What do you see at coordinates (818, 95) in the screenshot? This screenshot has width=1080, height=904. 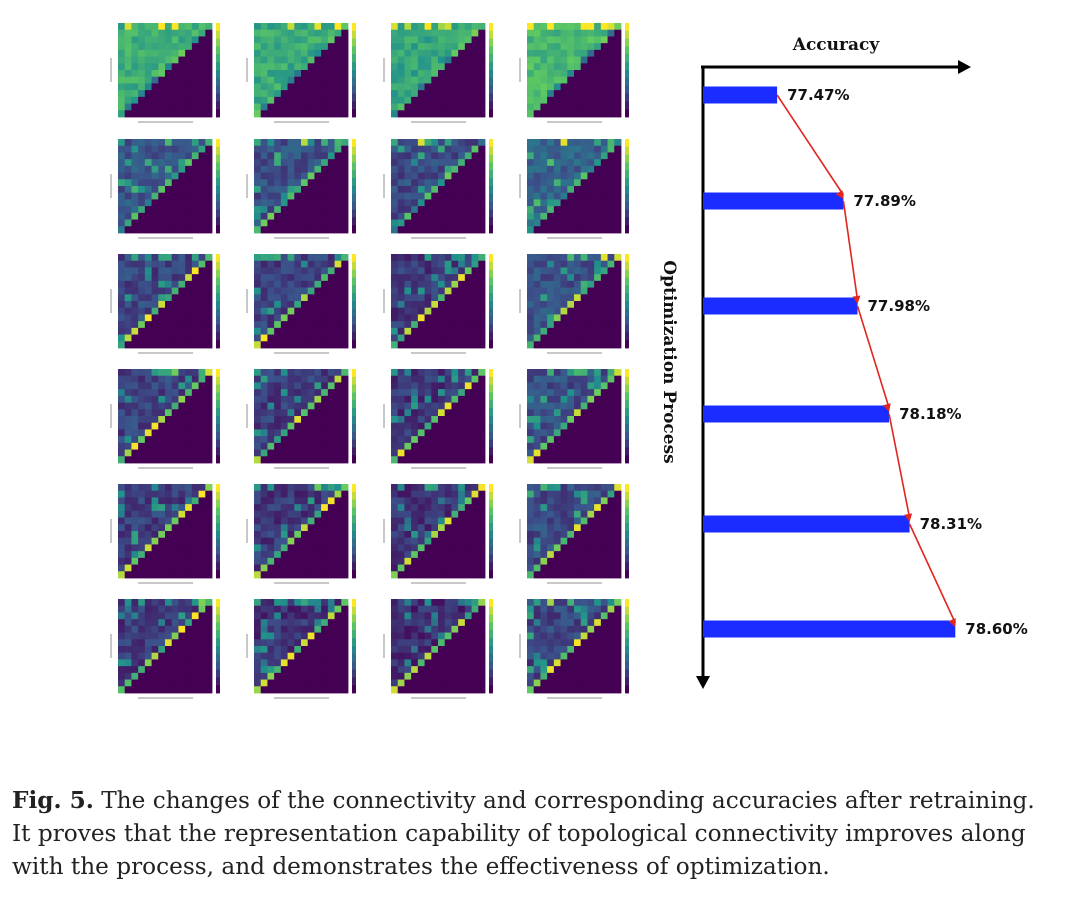 I see `bar-value-label: 77.47%` at bounding box center [818, 95].